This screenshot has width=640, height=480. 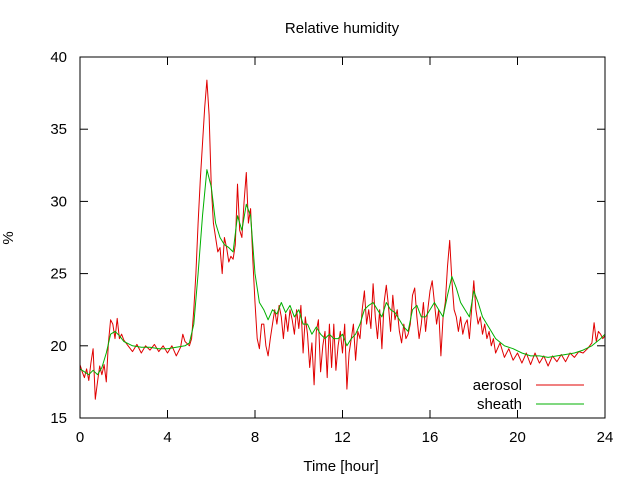 I want to click on legend-label-sheath: sheath, so click(x=499, y=404).